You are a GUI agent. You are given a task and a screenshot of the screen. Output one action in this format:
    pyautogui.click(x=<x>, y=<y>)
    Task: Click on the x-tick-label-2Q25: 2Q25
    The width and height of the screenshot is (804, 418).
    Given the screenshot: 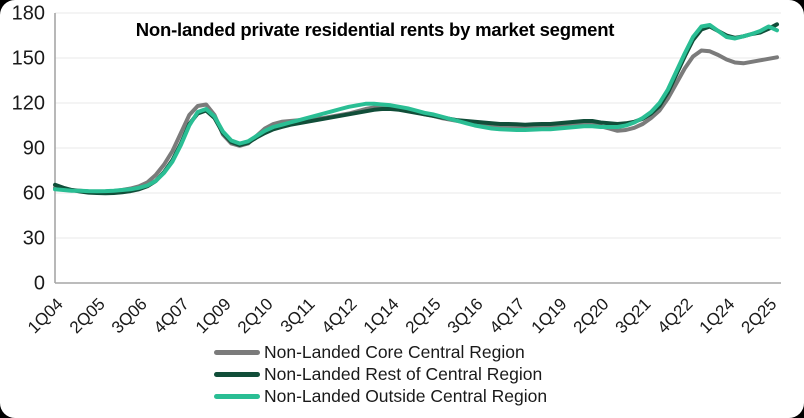 What is the action you would take?
    pyautogui.click(x=759, y=315)
    